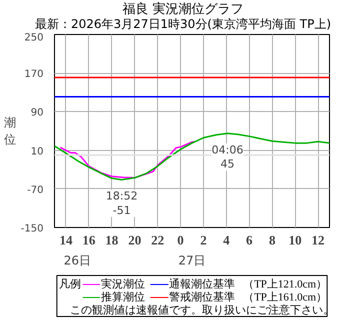 Image resolution: width=350 pixels, height=320 pixels. Describe the element at coordinates (34, 38) in the screenshot. I see `y-tick-label: 250` at that location.